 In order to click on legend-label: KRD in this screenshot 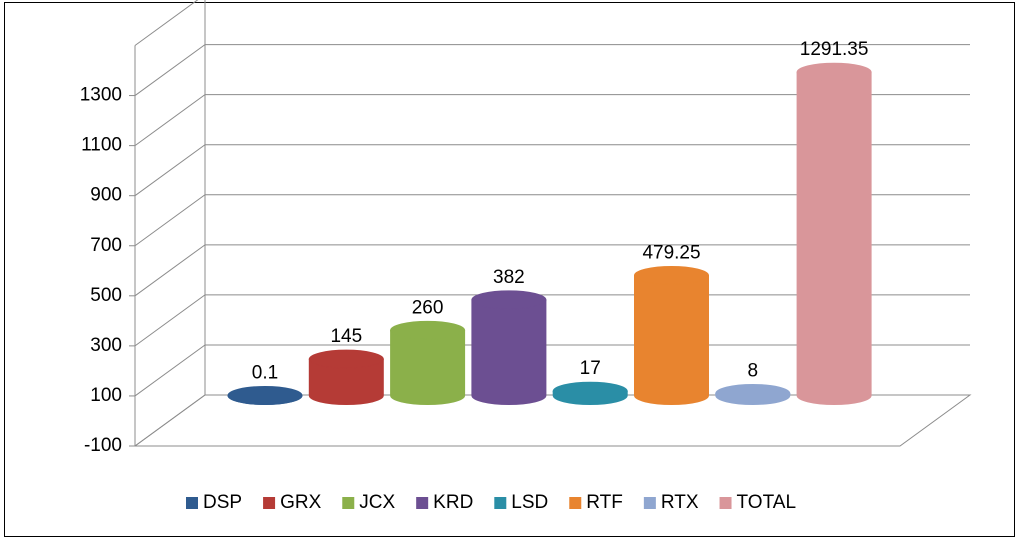, I will do `click(453, 502)`.